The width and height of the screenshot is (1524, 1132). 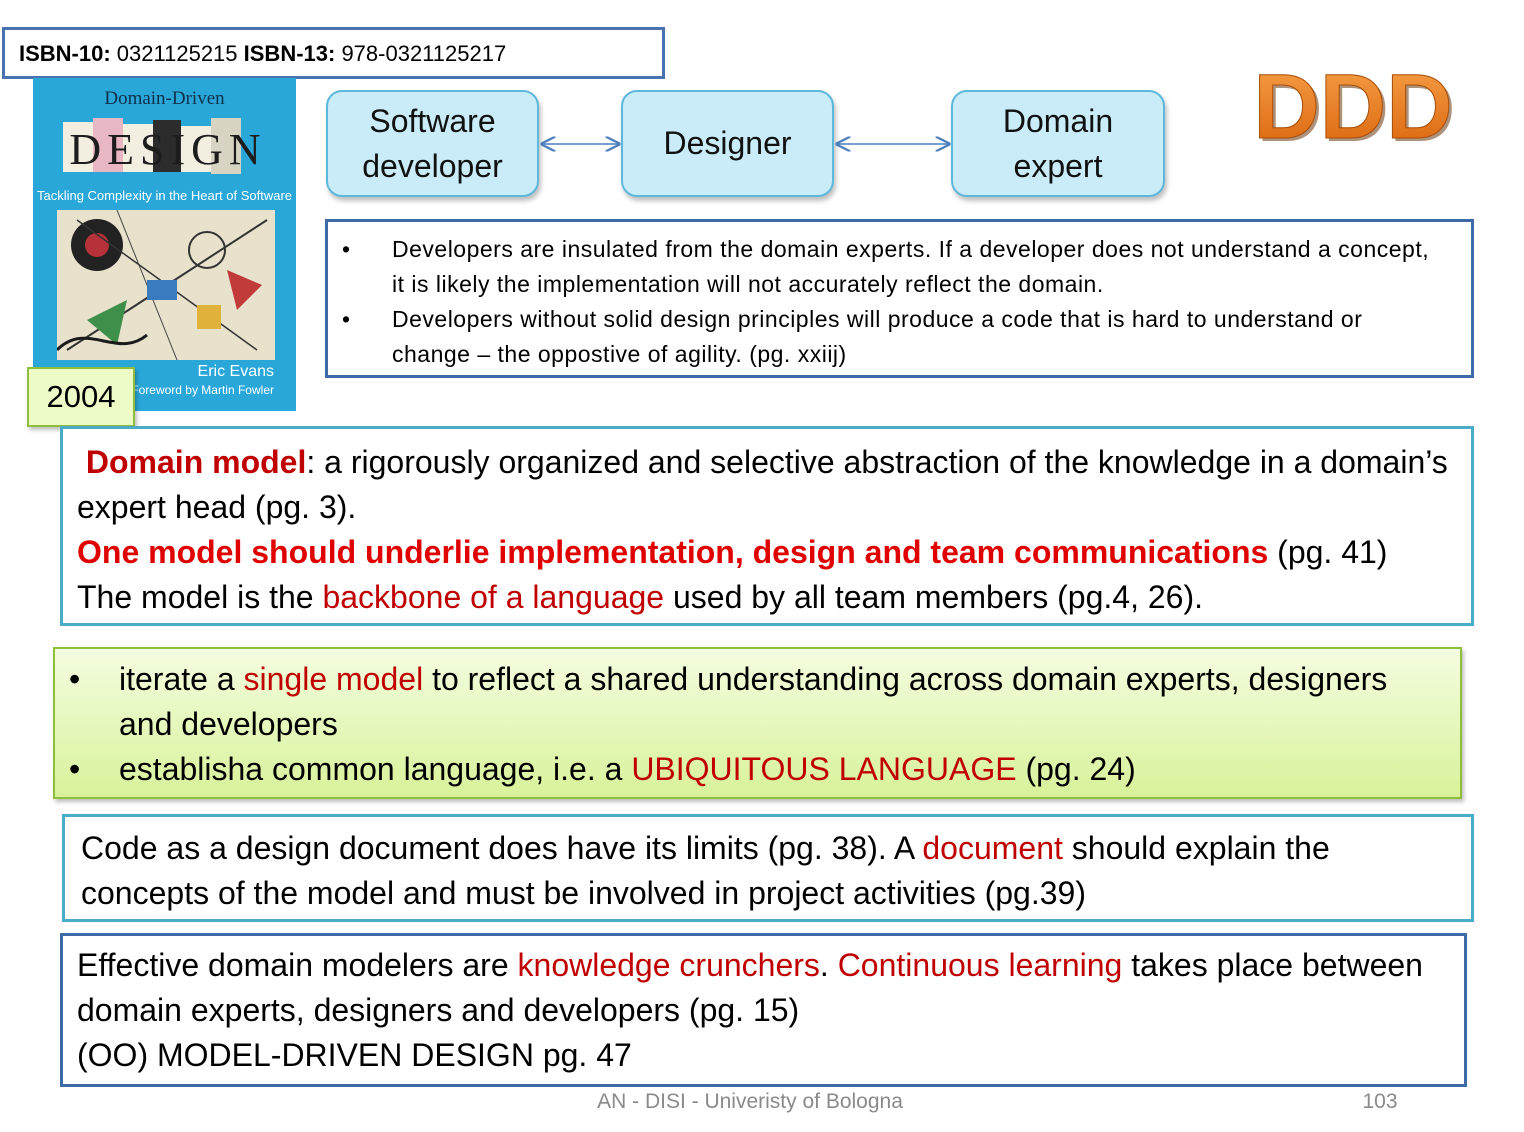 I want to click on backbone-text-a: The model is the, so click(x=200, y=597).